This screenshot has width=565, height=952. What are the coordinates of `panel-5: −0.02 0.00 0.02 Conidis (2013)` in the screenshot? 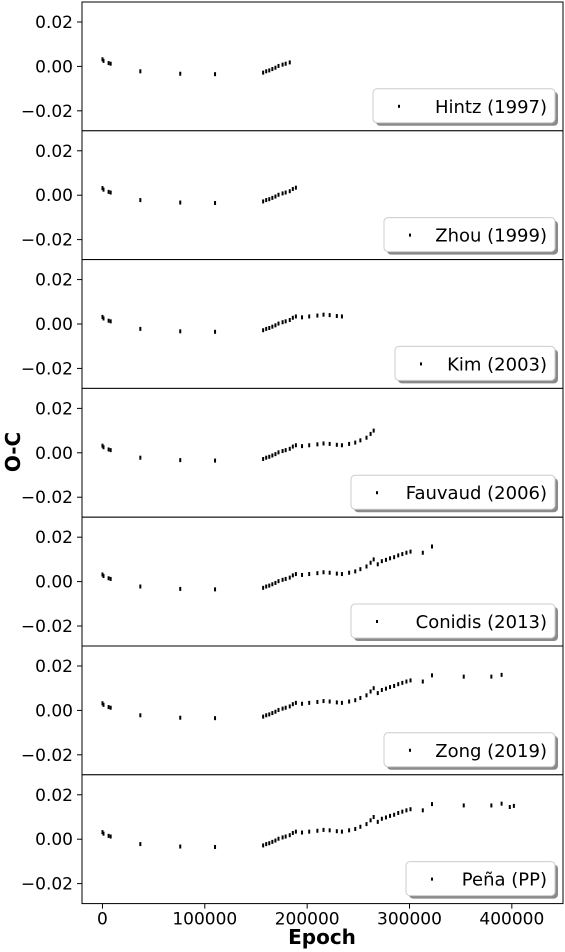 It's located at (292, 581).